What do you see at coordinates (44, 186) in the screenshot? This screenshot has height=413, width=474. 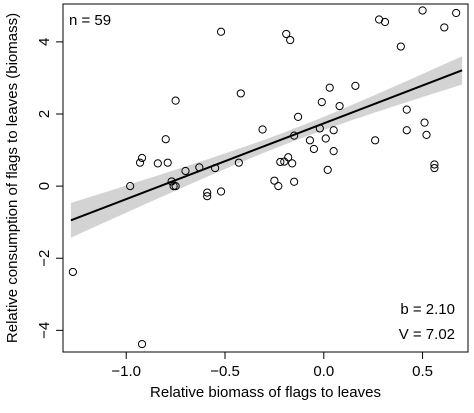 I see `y-tick-label: 0` at bounding box center [44, 186].